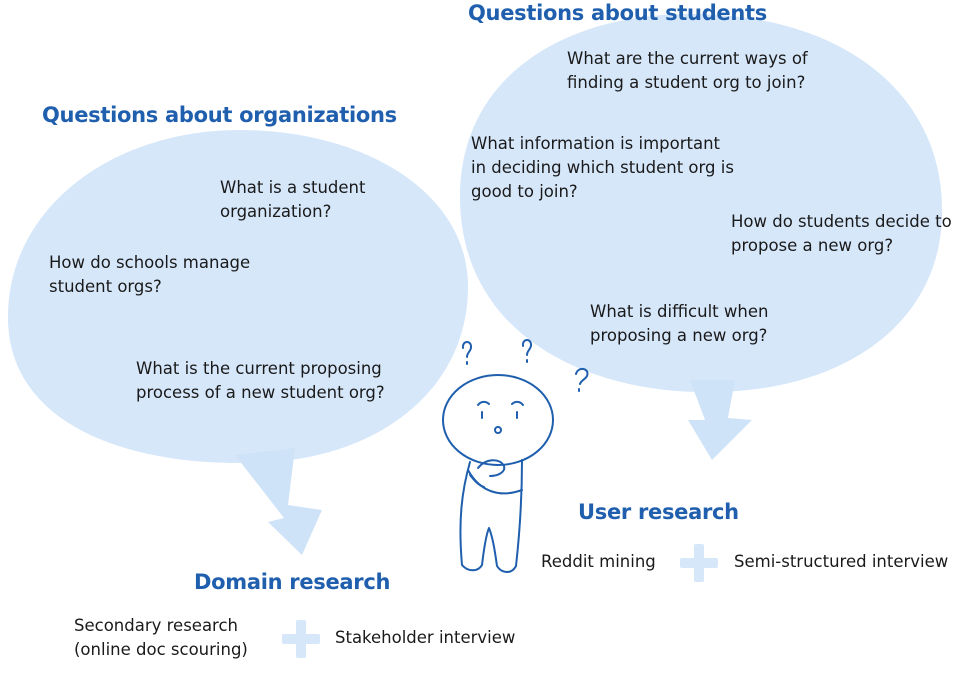 The image size is (961, 691). What do you see at coordinates (425, 637) in the screenshot?
I see `domain-research-method-2: Stakeholder interview` at bounding box center [425, 637].